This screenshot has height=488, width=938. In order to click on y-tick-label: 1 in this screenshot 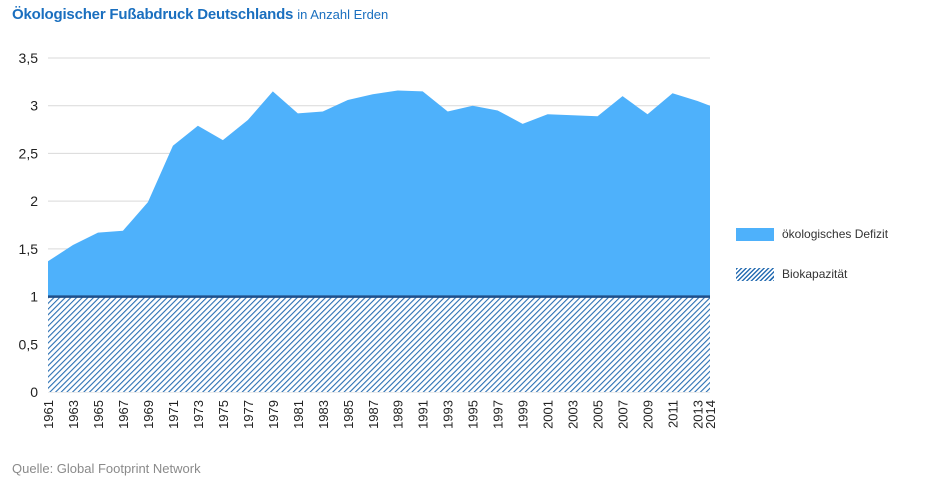, I will do `click(34, 297)`.